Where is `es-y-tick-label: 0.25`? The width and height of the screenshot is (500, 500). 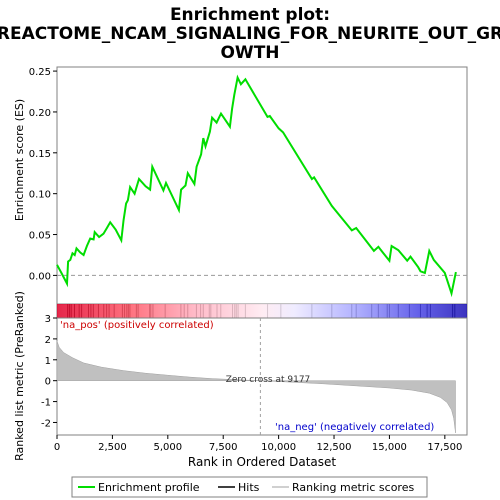
es-y-tick-label: 0.25 is located at coordinates (40, 72).